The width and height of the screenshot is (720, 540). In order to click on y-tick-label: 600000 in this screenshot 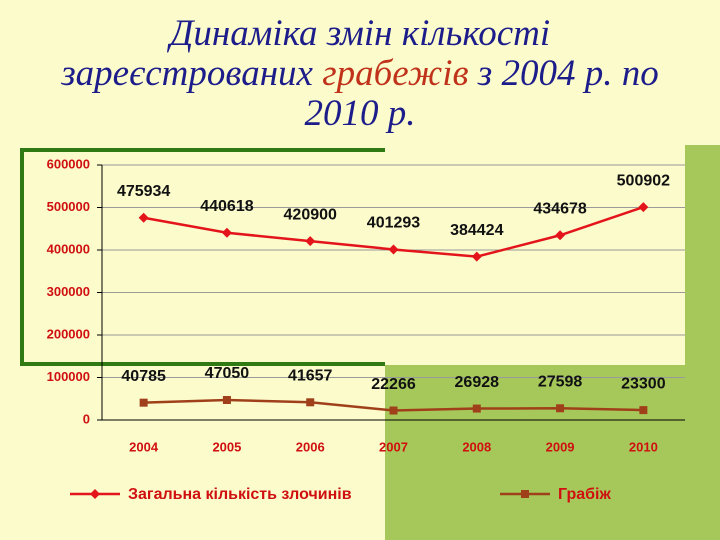, I will do `click(68, 163)`.